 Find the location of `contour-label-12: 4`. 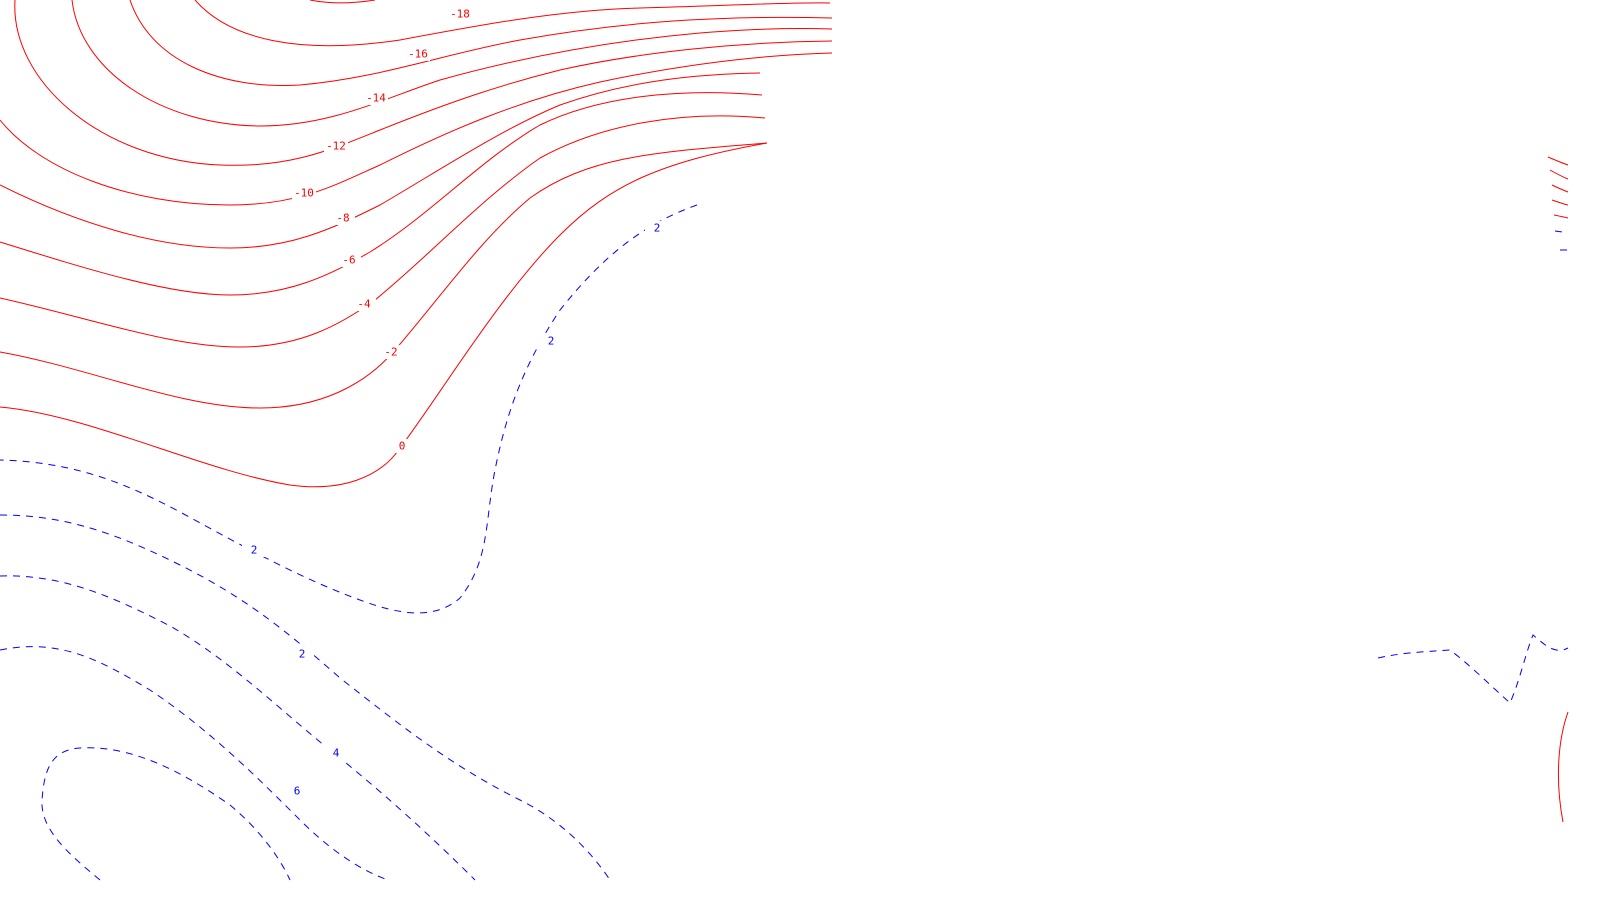

contour-label-12: 4 is located at coordinates (336, 753).